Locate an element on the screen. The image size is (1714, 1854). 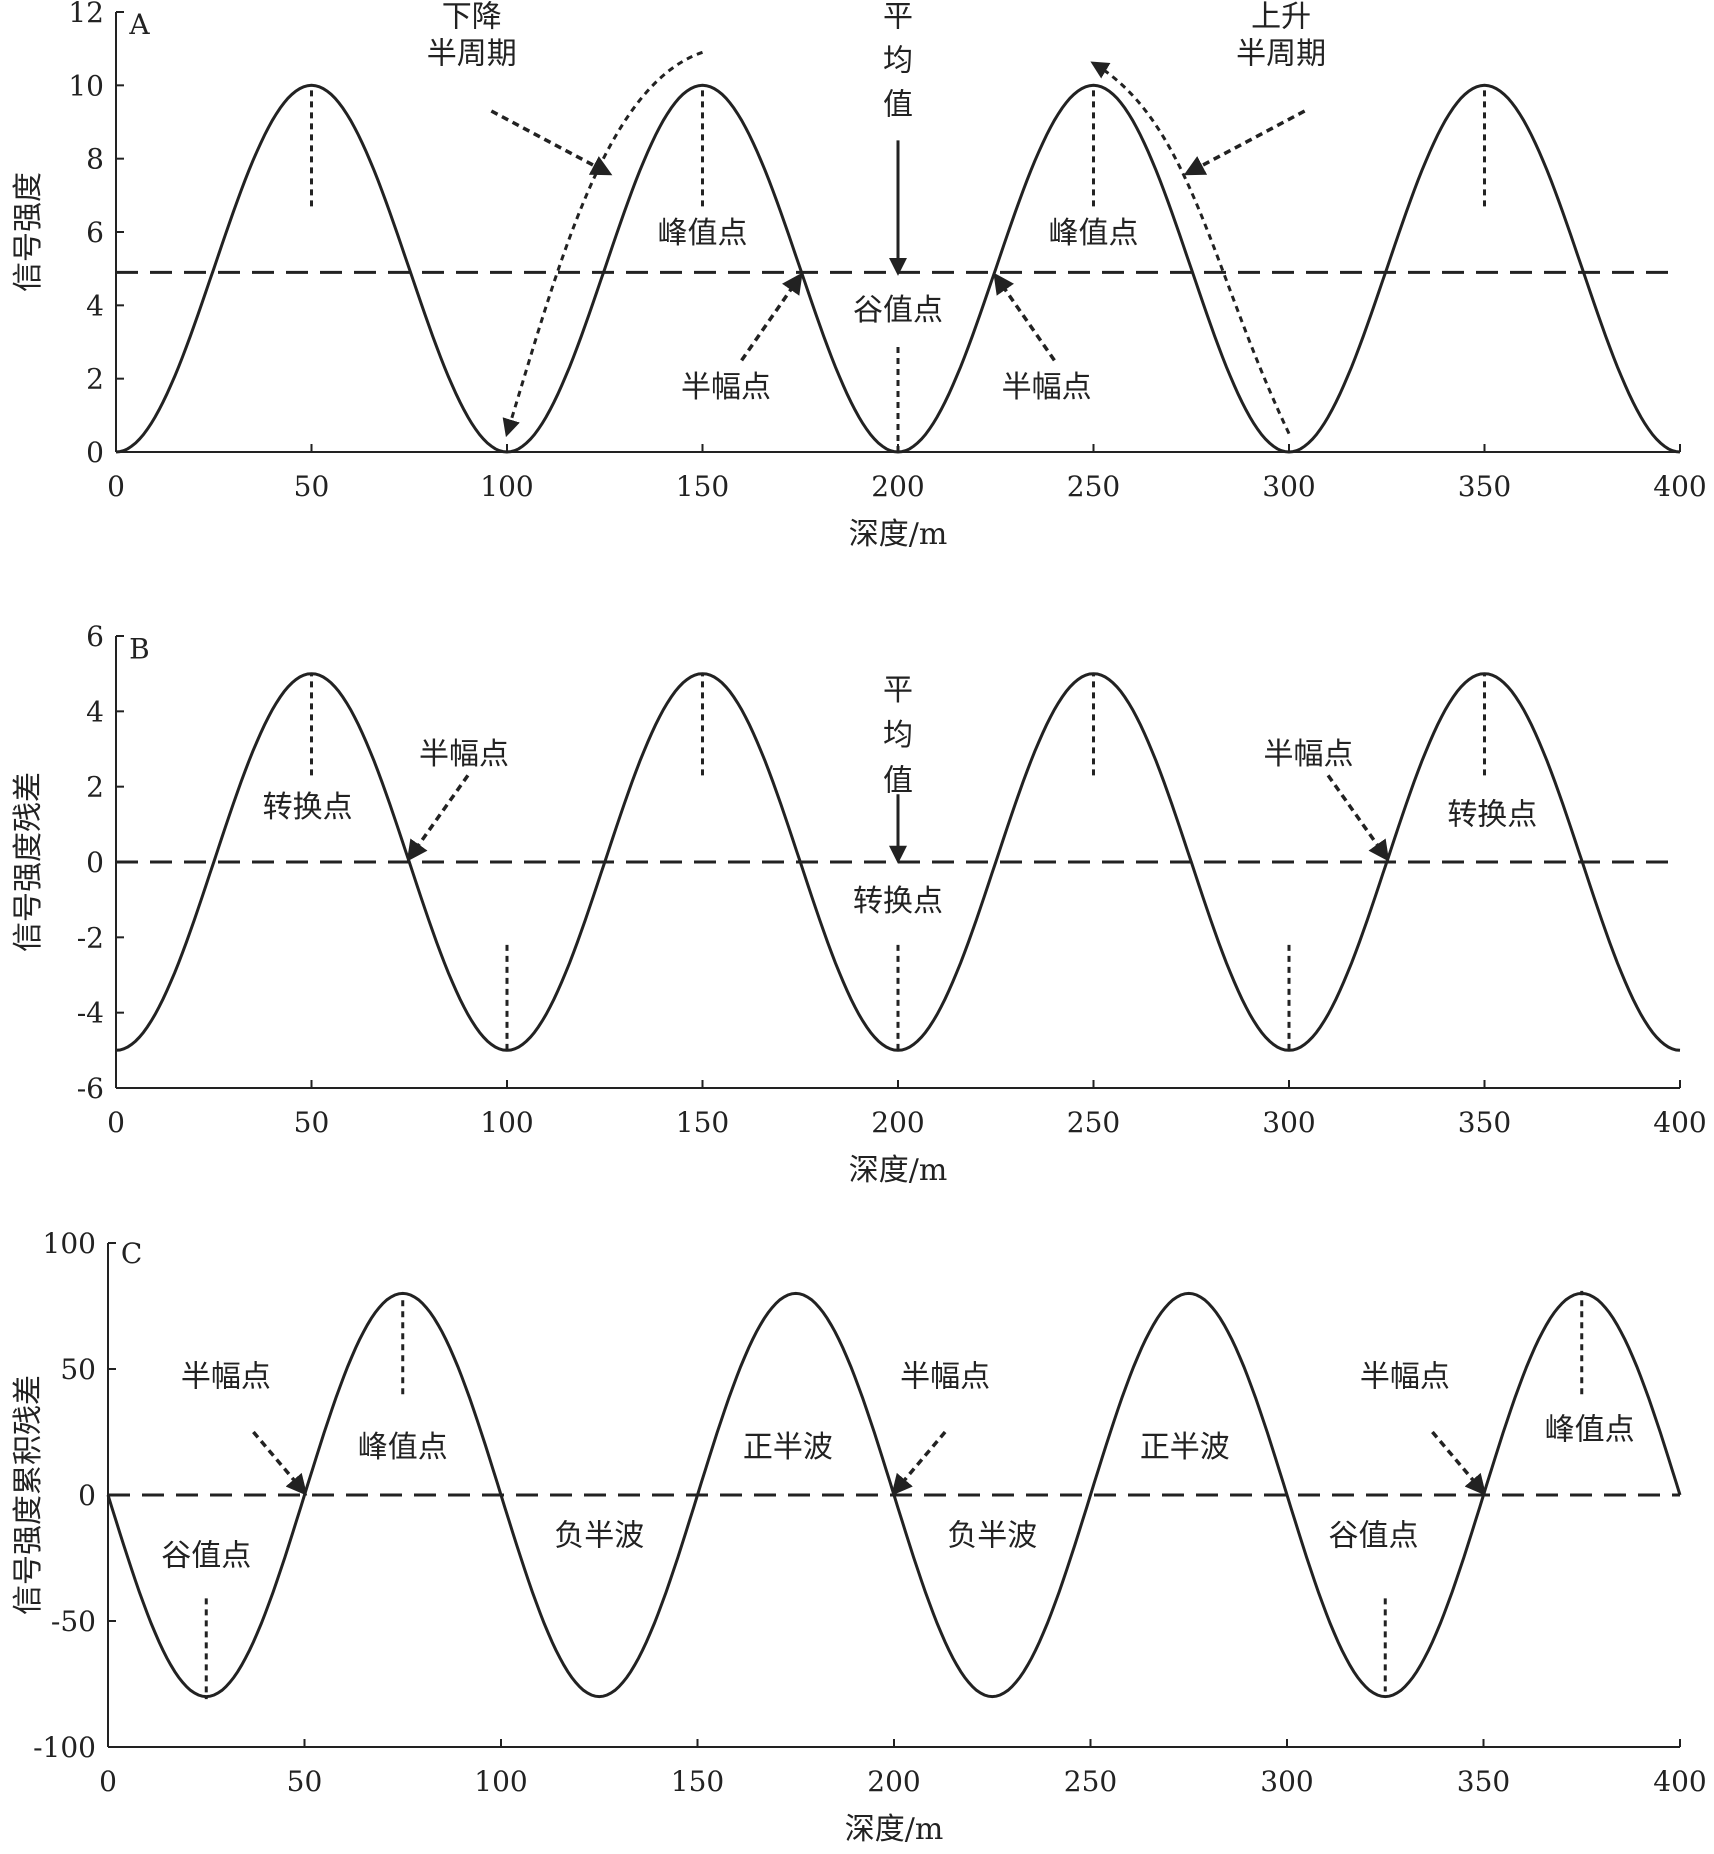
y-tick-label: -4 is located at coordinates (90, 1013).